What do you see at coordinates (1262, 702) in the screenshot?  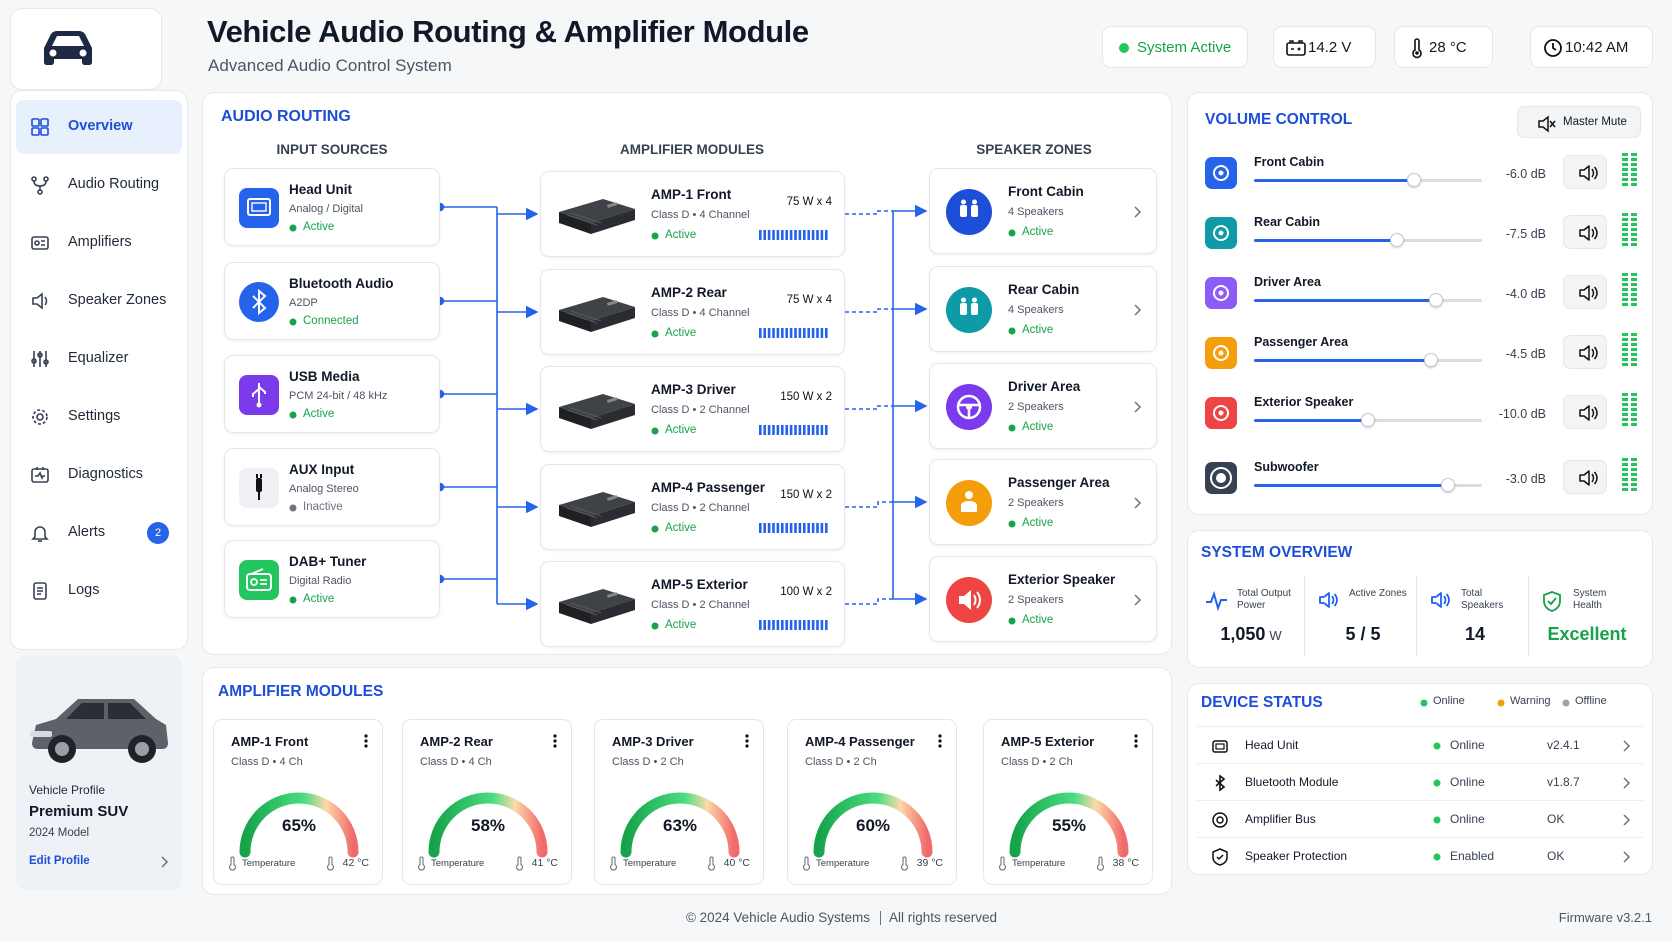 I see `section-title: DEVICE STATUS` at bounding box center [1262, 702].